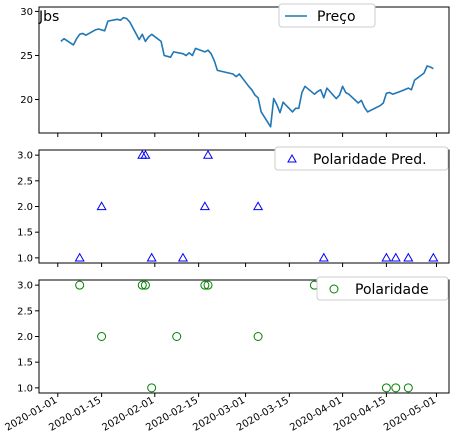 The height and width of the screenshot is (440, 459). I want to click on legend-label: Preço, so click(336, 17).